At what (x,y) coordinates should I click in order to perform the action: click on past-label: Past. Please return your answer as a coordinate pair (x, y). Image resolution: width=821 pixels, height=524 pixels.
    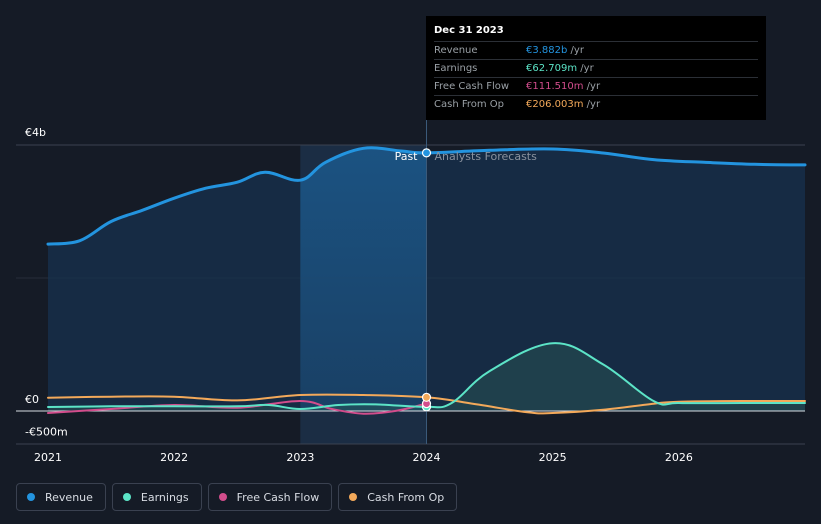
    Looking at the image, I should click on (407, 156).